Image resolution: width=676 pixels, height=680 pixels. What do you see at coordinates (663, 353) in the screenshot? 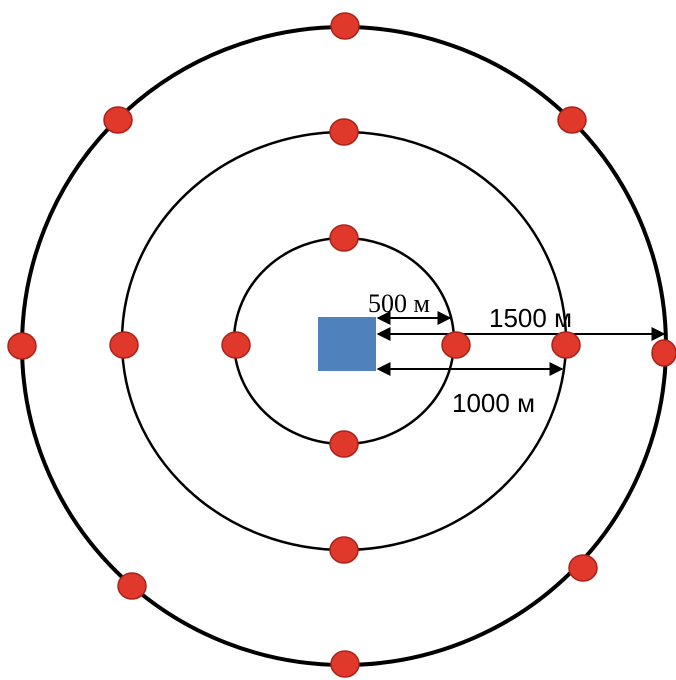
I see `point-outer-right` at bounding box center [663, 353].